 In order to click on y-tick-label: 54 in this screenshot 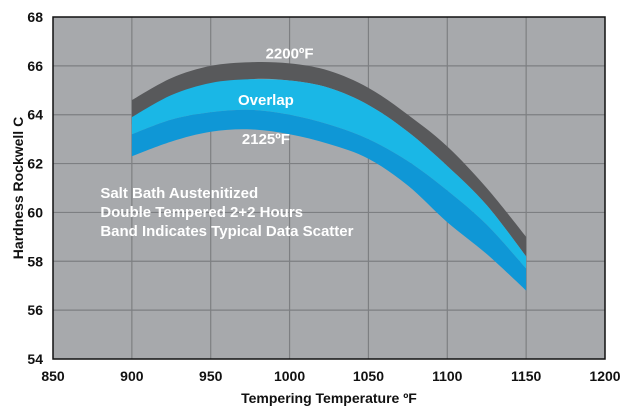, I will do `click(35, 359)`.